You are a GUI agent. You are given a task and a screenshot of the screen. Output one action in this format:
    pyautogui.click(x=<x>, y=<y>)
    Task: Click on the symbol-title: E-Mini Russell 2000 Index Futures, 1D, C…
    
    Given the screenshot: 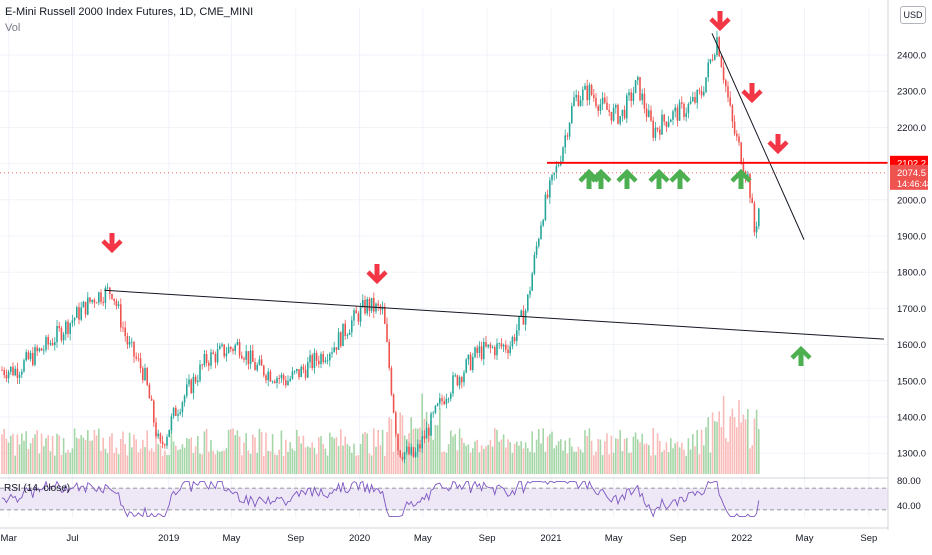 What is the action you would take?
    pyautogui.click(x=129, y=12)
    